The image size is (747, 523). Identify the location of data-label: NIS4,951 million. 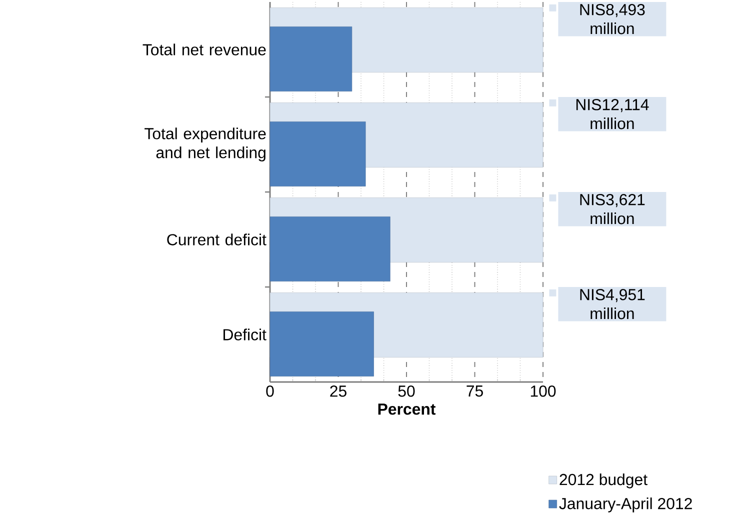
(612, 304).